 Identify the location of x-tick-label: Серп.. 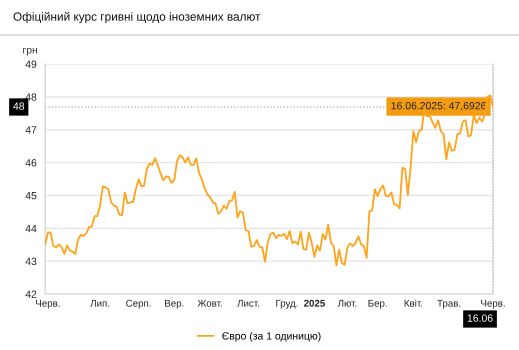
(138, 304).